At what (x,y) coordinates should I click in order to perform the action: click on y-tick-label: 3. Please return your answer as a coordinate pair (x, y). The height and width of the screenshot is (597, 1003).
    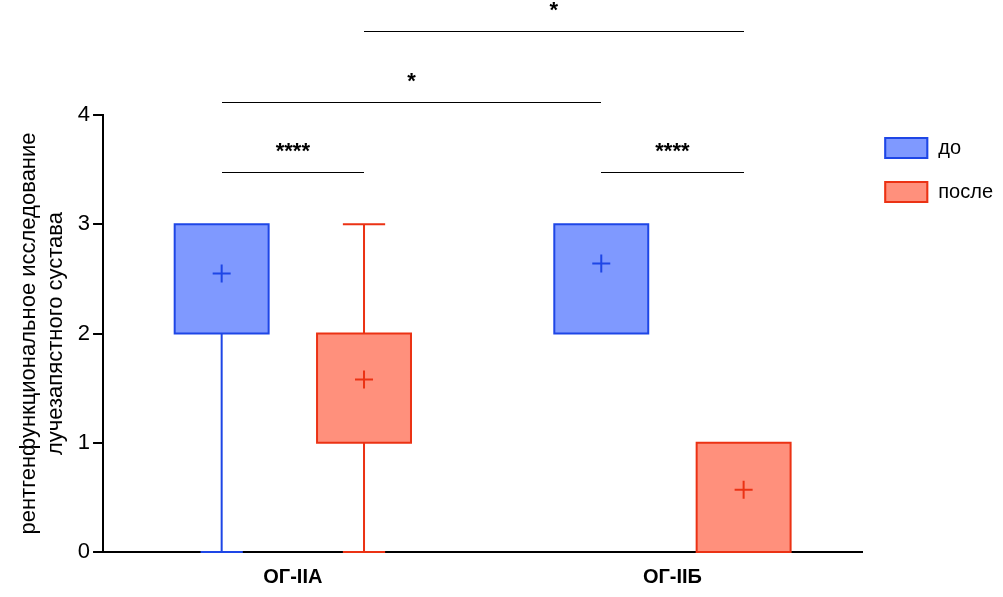
    Looking at the image, I should click on (84, 223).